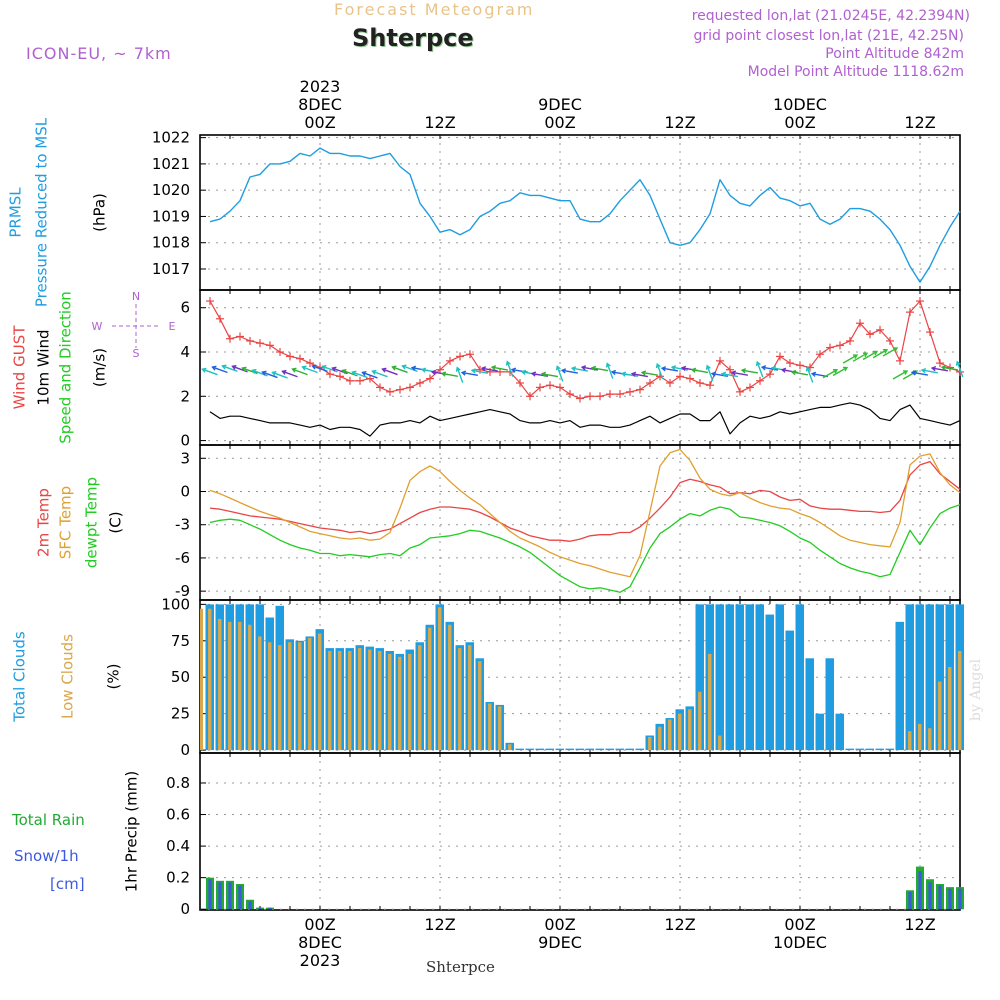 The height and width of the screenshot is (1000, 1000). Describe the element at coordinates (976, 689) in the screenshot. I see `decorations: by Angel` at that location.